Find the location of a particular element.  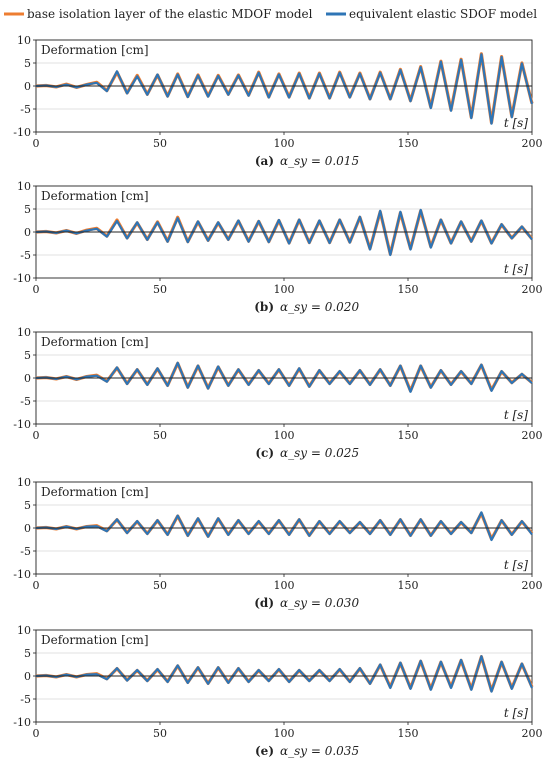

caption-letter: (b) is located at coordinates (264, 307).